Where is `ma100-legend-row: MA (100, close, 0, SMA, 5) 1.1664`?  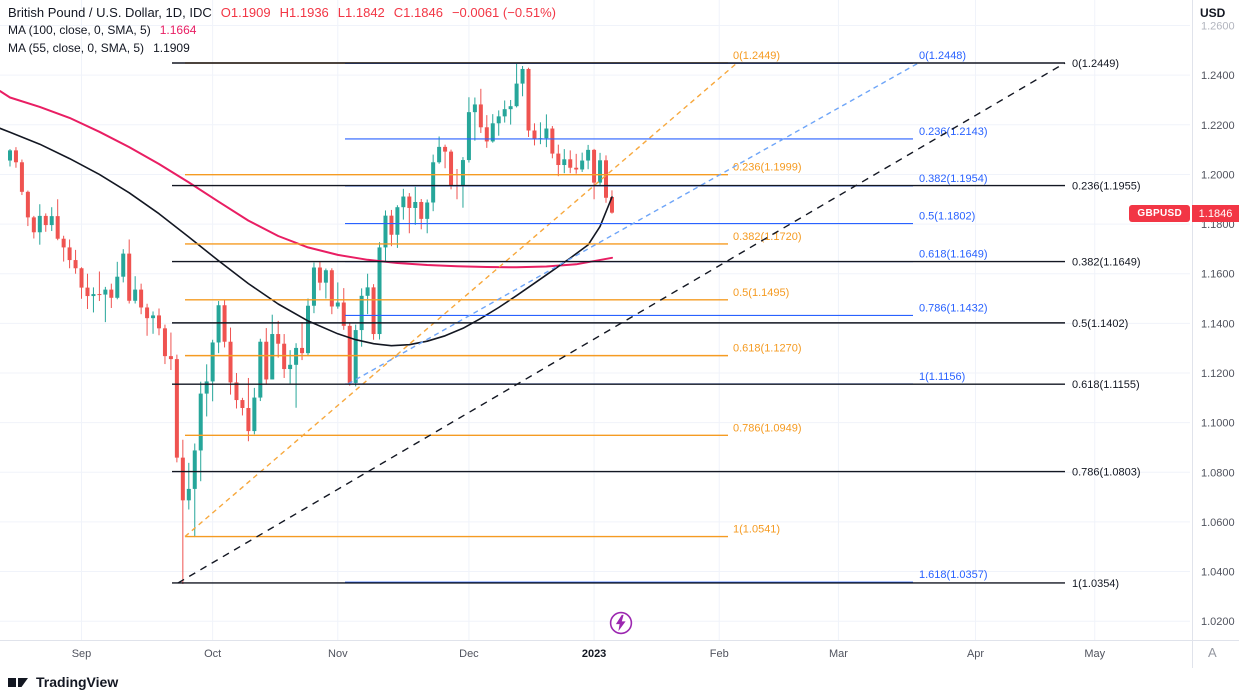
ma100-legend-row: MA (100, close, 0, SMA, 5) 1.1664 is located at coordinates (282, 32).